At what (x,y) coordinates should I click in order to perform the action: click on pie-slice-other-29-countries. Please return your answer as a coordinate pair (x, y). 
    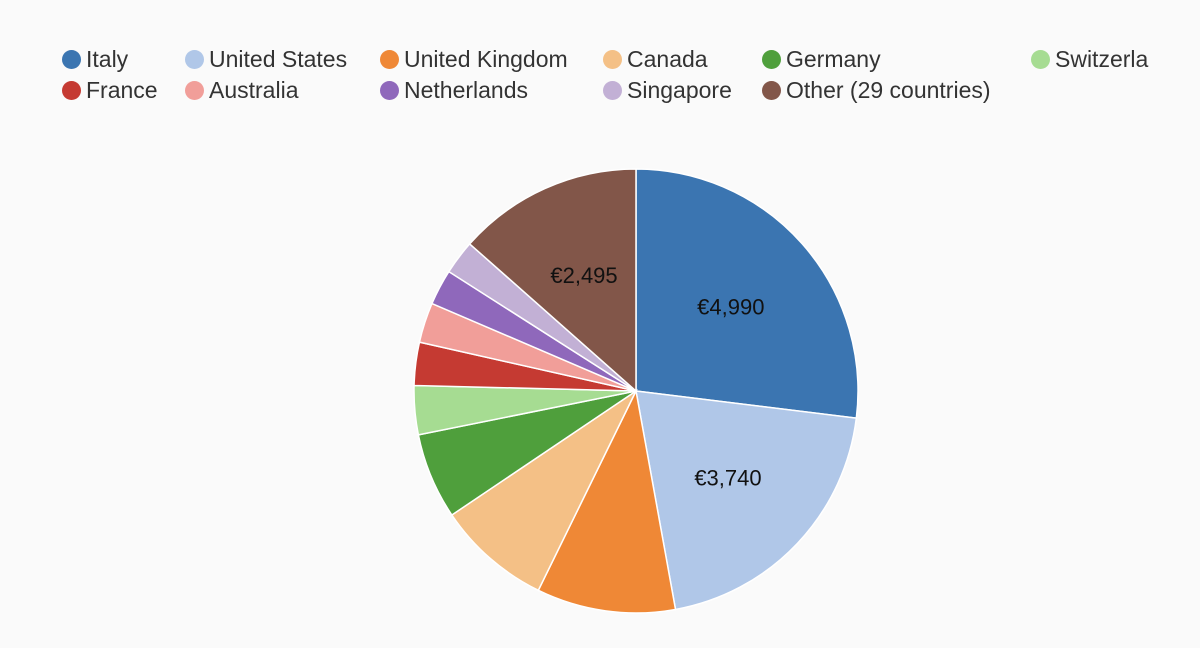
    Looking at the image, I should click on (552, 280).